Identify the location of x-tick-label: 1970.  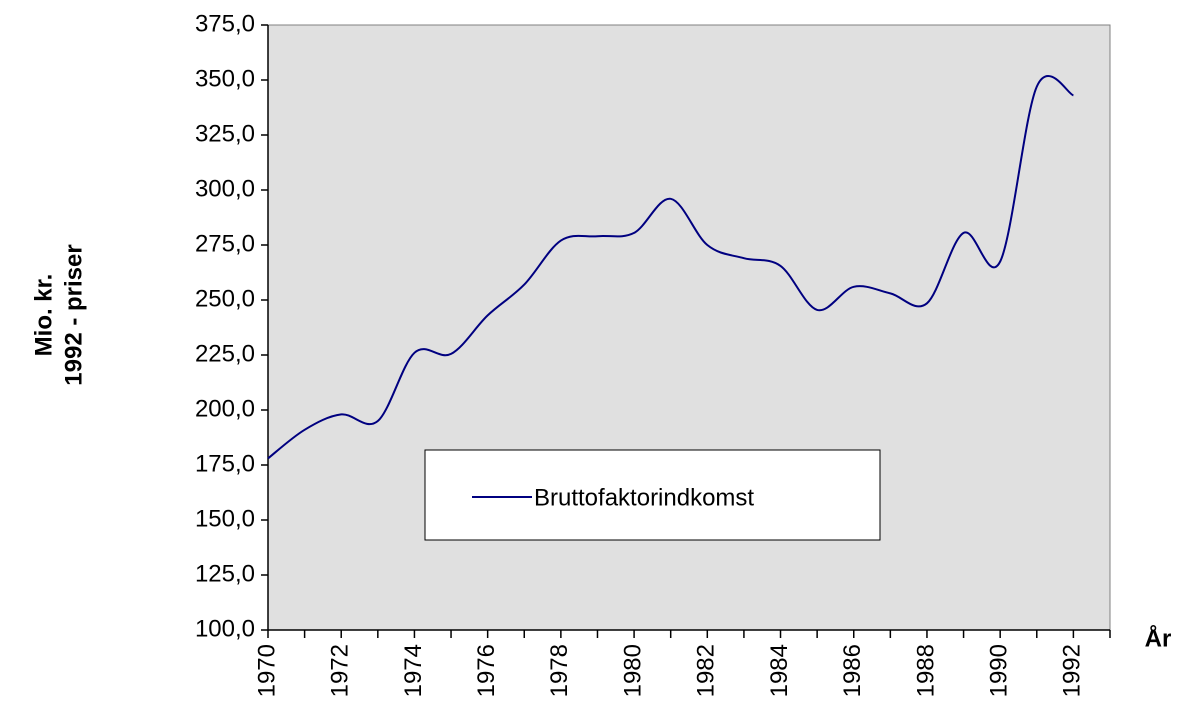
(266, 670).